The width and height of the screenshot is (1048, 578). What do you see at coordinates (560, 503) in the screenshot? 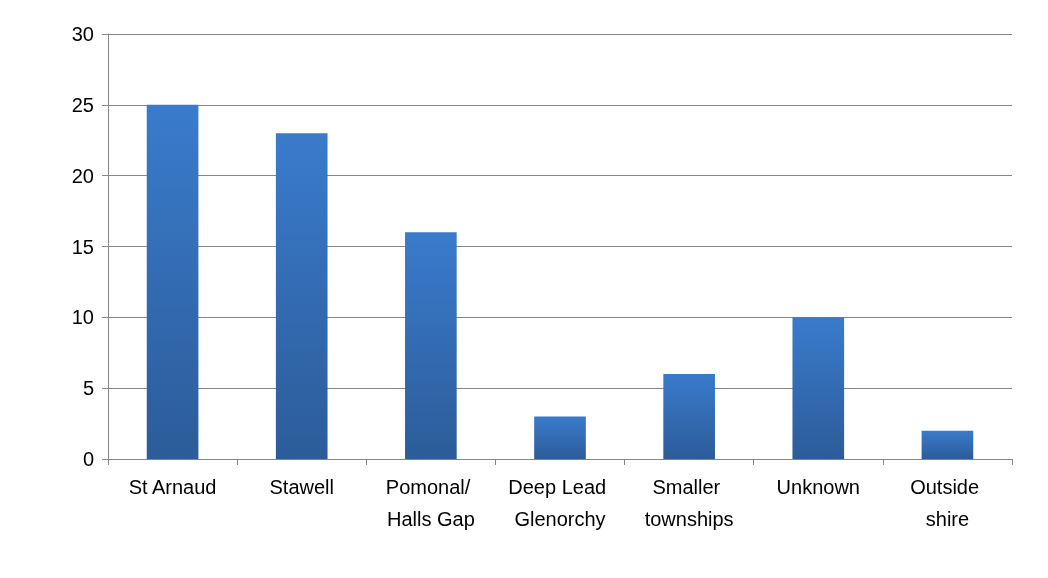
I see `x-tick-label: Deep Lead Glenorchy` at bounding box center [560, 503].